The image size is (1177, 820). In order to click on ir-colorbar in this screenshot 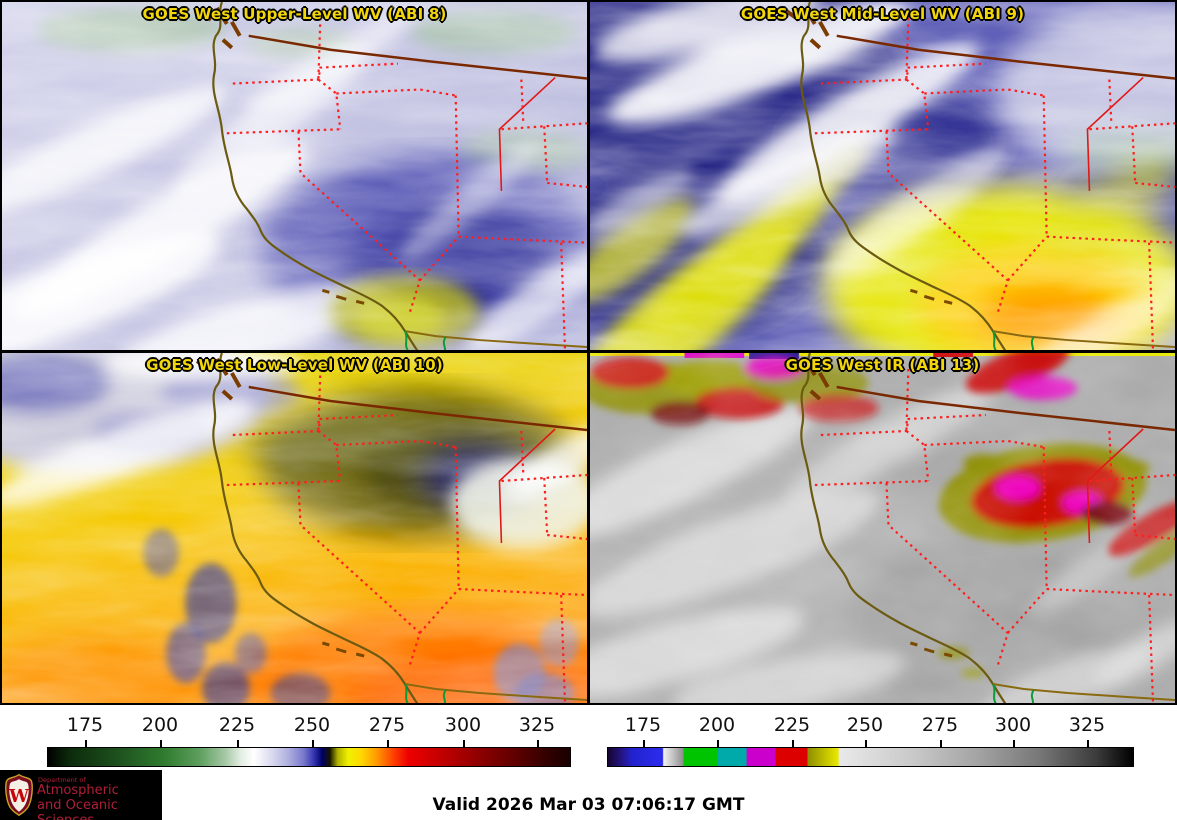, I will do `click(870, 757)`.